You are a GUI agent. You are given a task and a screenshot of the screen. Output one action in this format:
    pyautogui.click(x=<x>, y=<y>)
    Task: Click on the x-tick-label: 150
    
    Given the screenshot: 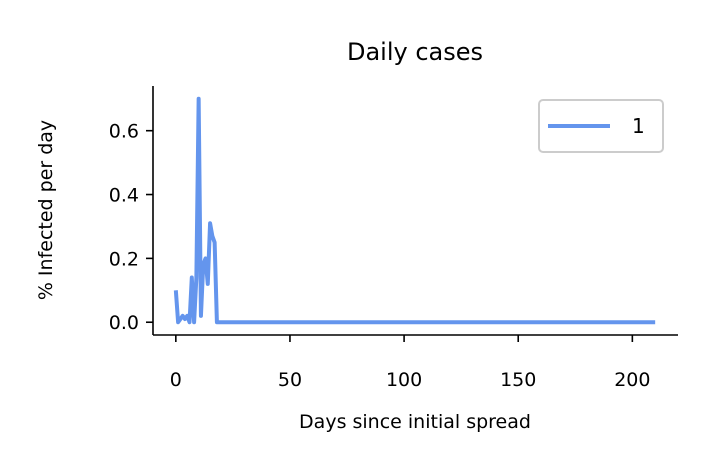 What is the action you would take?
    pyautogui.click(x=518, y=380)
    